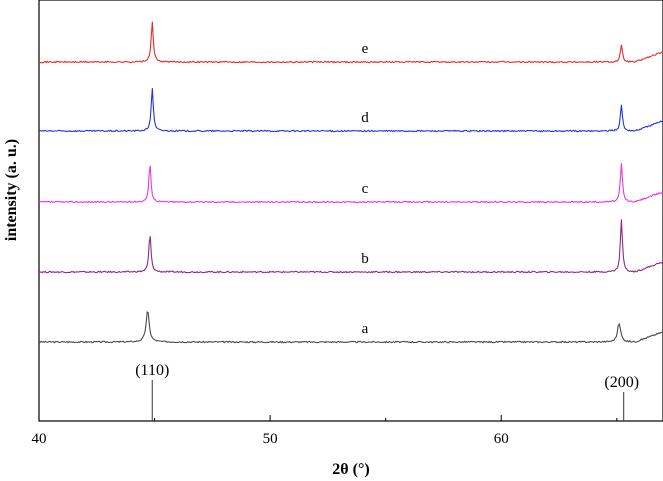  What do you see at coordinates (350, 327) in the screenshot?
I see `series-line-a` at bounding box center [350, 327].